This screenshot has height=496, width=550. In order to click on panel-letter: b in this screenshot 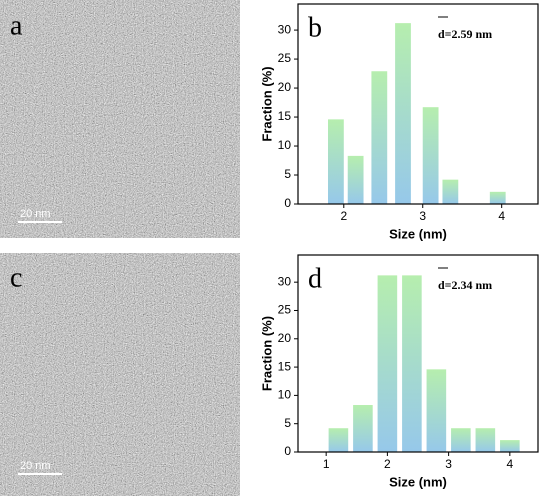, I will do `click(315, 27)`.